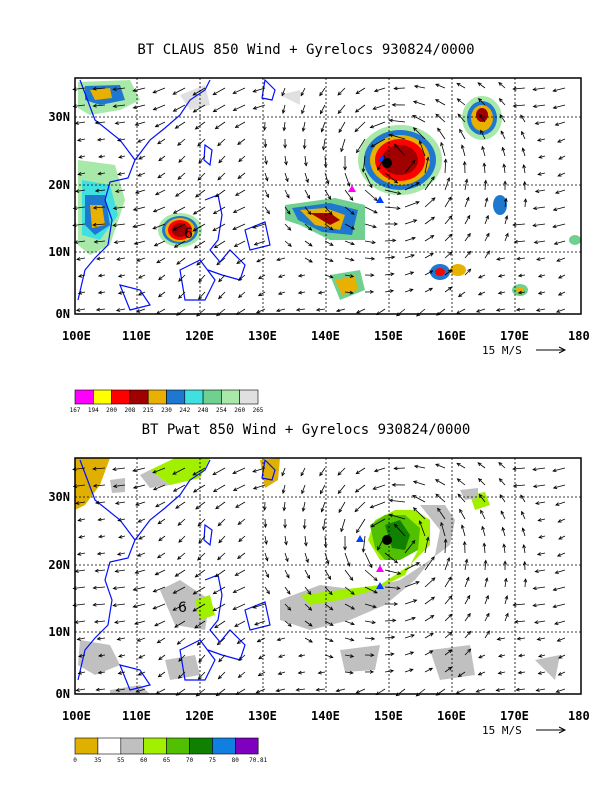 This screenshot has height=792, width=612. What do you see at coordinates (203, 410) in the screenshot?
I see `colorbar-label: 248` at bounding box center [203, 410].